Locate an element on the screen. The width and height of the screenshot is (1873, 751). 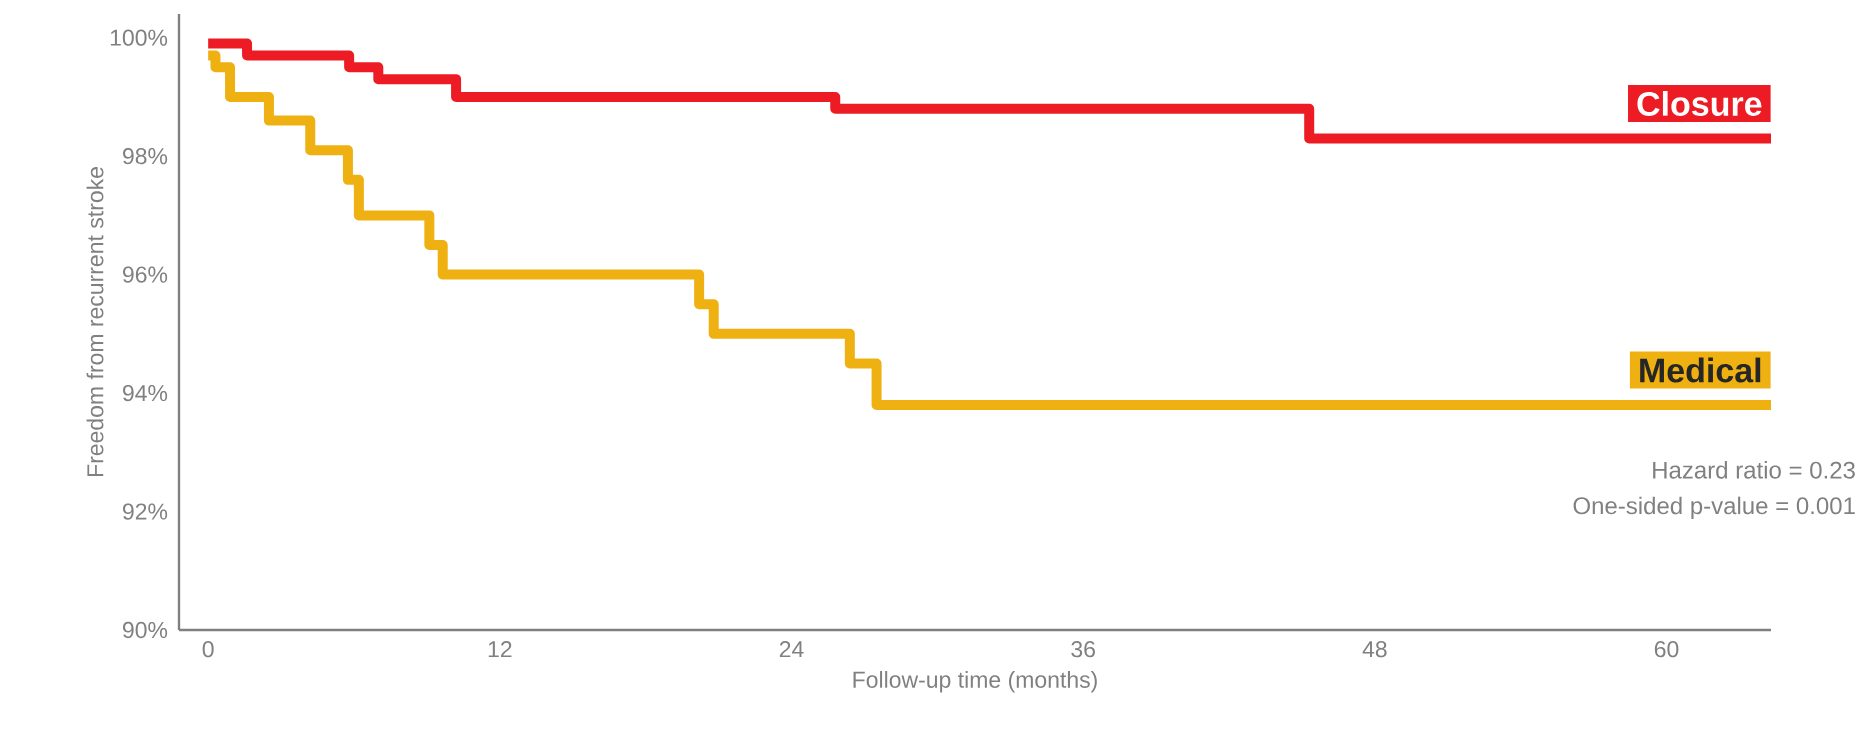
y-tick-label: 92% is located at coordinates (145, 511).